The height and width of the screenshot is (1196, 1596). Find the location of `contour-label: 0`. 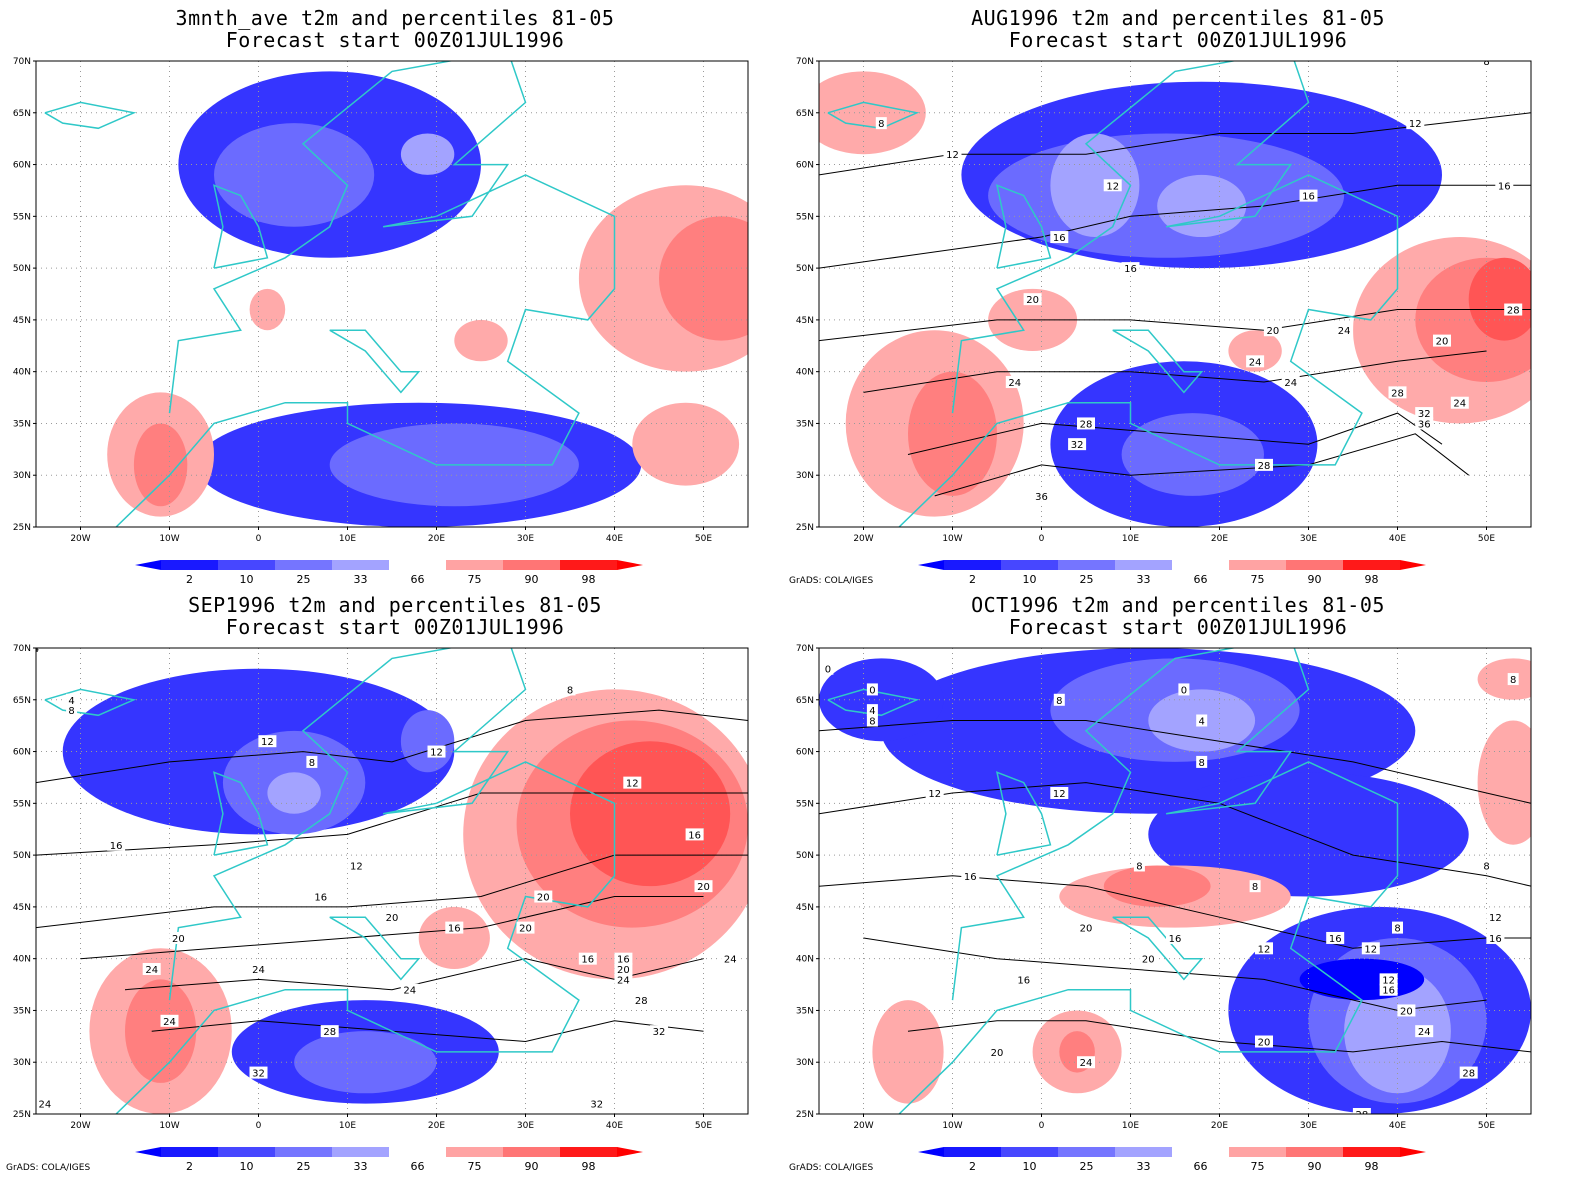

contour-label: 0 is located at coordinates (872, 690).